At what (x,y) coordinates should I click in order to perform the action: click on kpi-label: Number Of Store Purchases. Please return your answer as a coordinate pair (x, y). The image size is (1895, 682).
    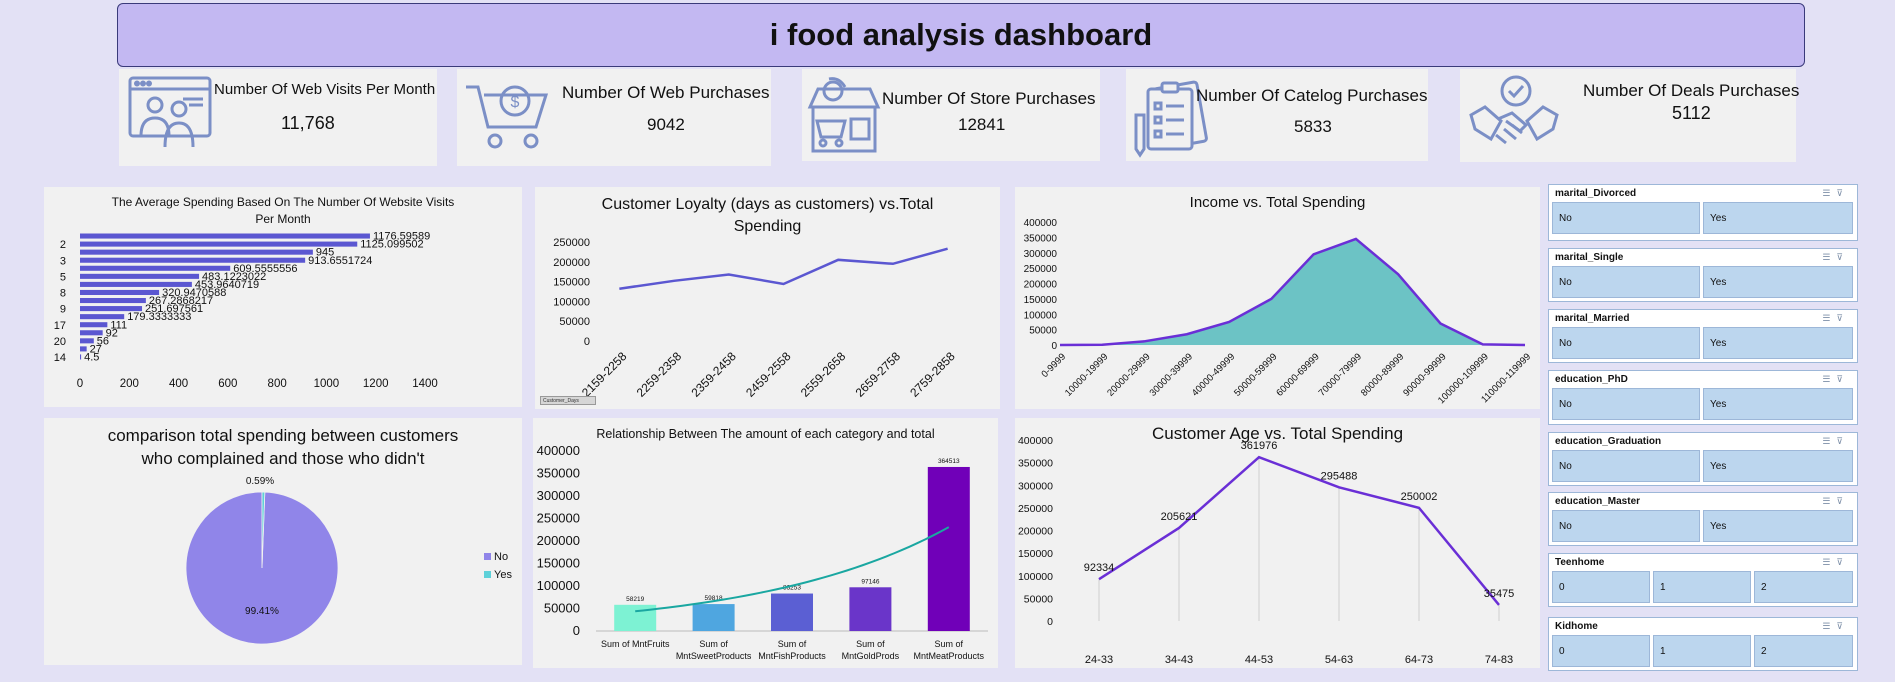
    Looking at the image, I should click on (989, 98).